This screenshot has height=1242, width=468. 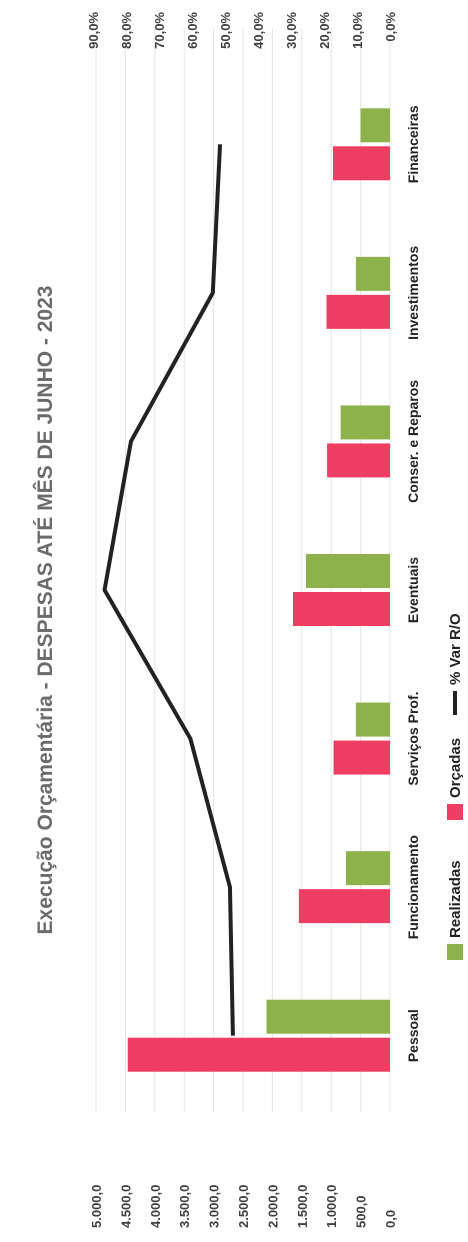 I want to click on category-label: Conser. e Reparos, so click(x=413, y=441).